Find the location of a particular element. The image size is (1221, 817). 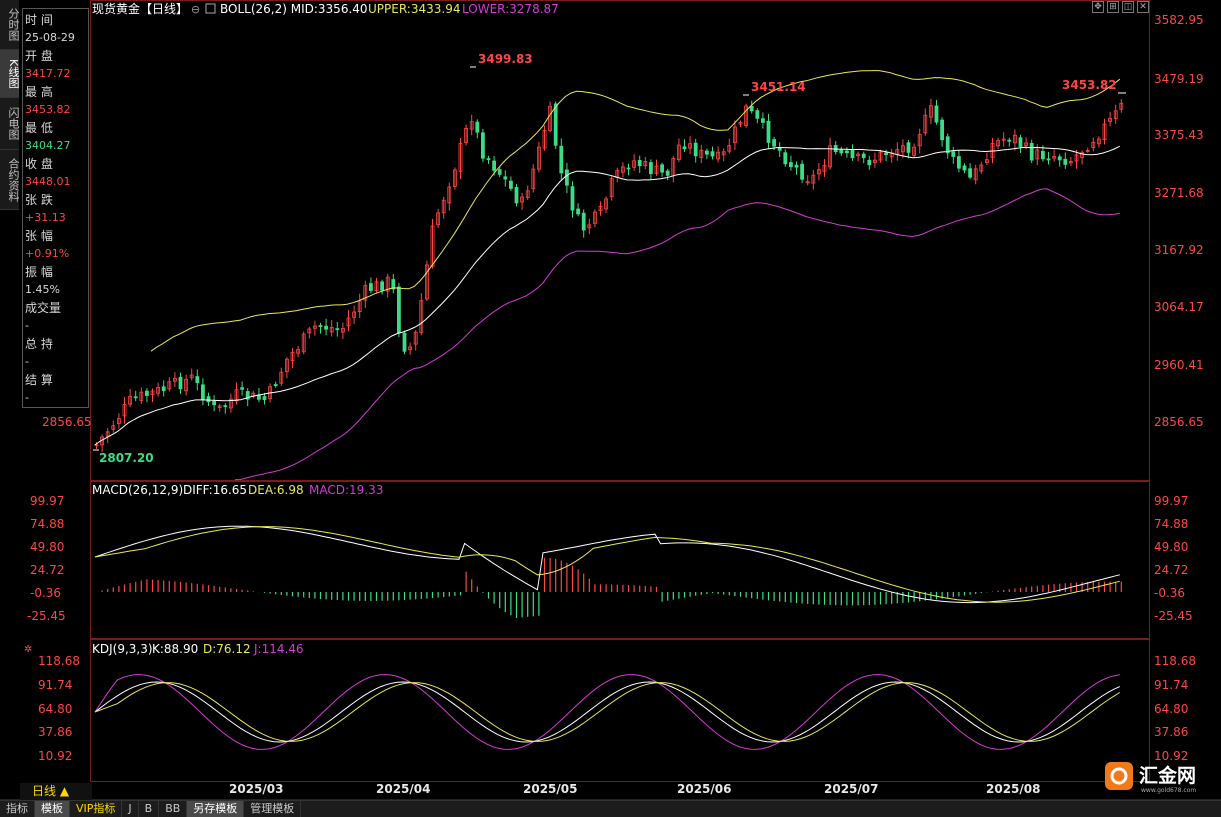

macd-value-label: MACD:19.33 is located at coordinates (346, 490).